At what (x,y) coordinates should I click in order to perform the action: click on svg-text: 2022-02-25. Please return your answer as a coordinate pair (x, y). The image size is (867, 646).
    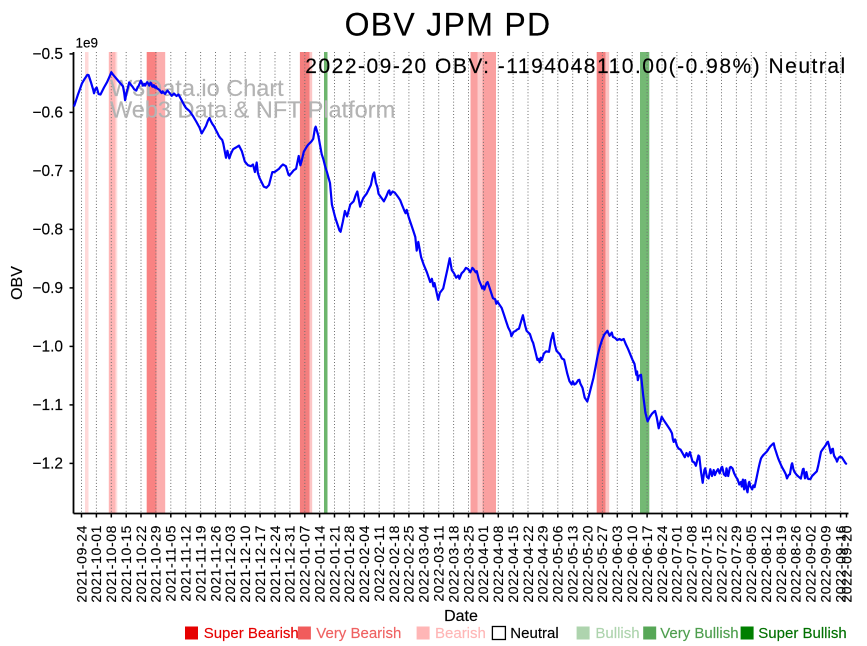
    Looking at the image, I should click on (409, 564).